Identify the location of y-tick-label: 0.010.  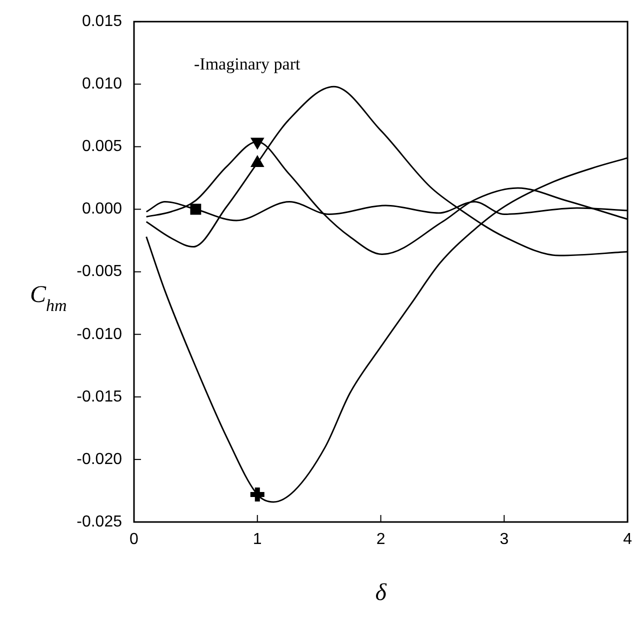
(102, 84).